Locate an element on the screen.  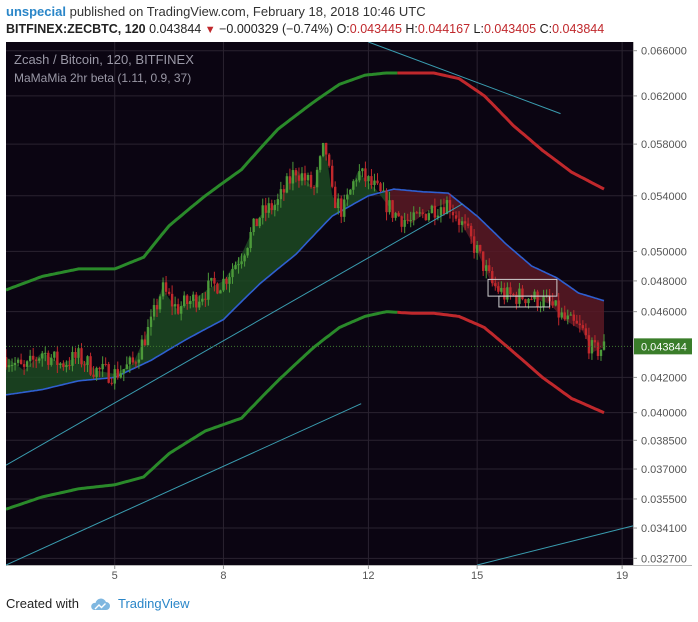
price-tick-label: 0.032700 is located at coordinates (664, 559).